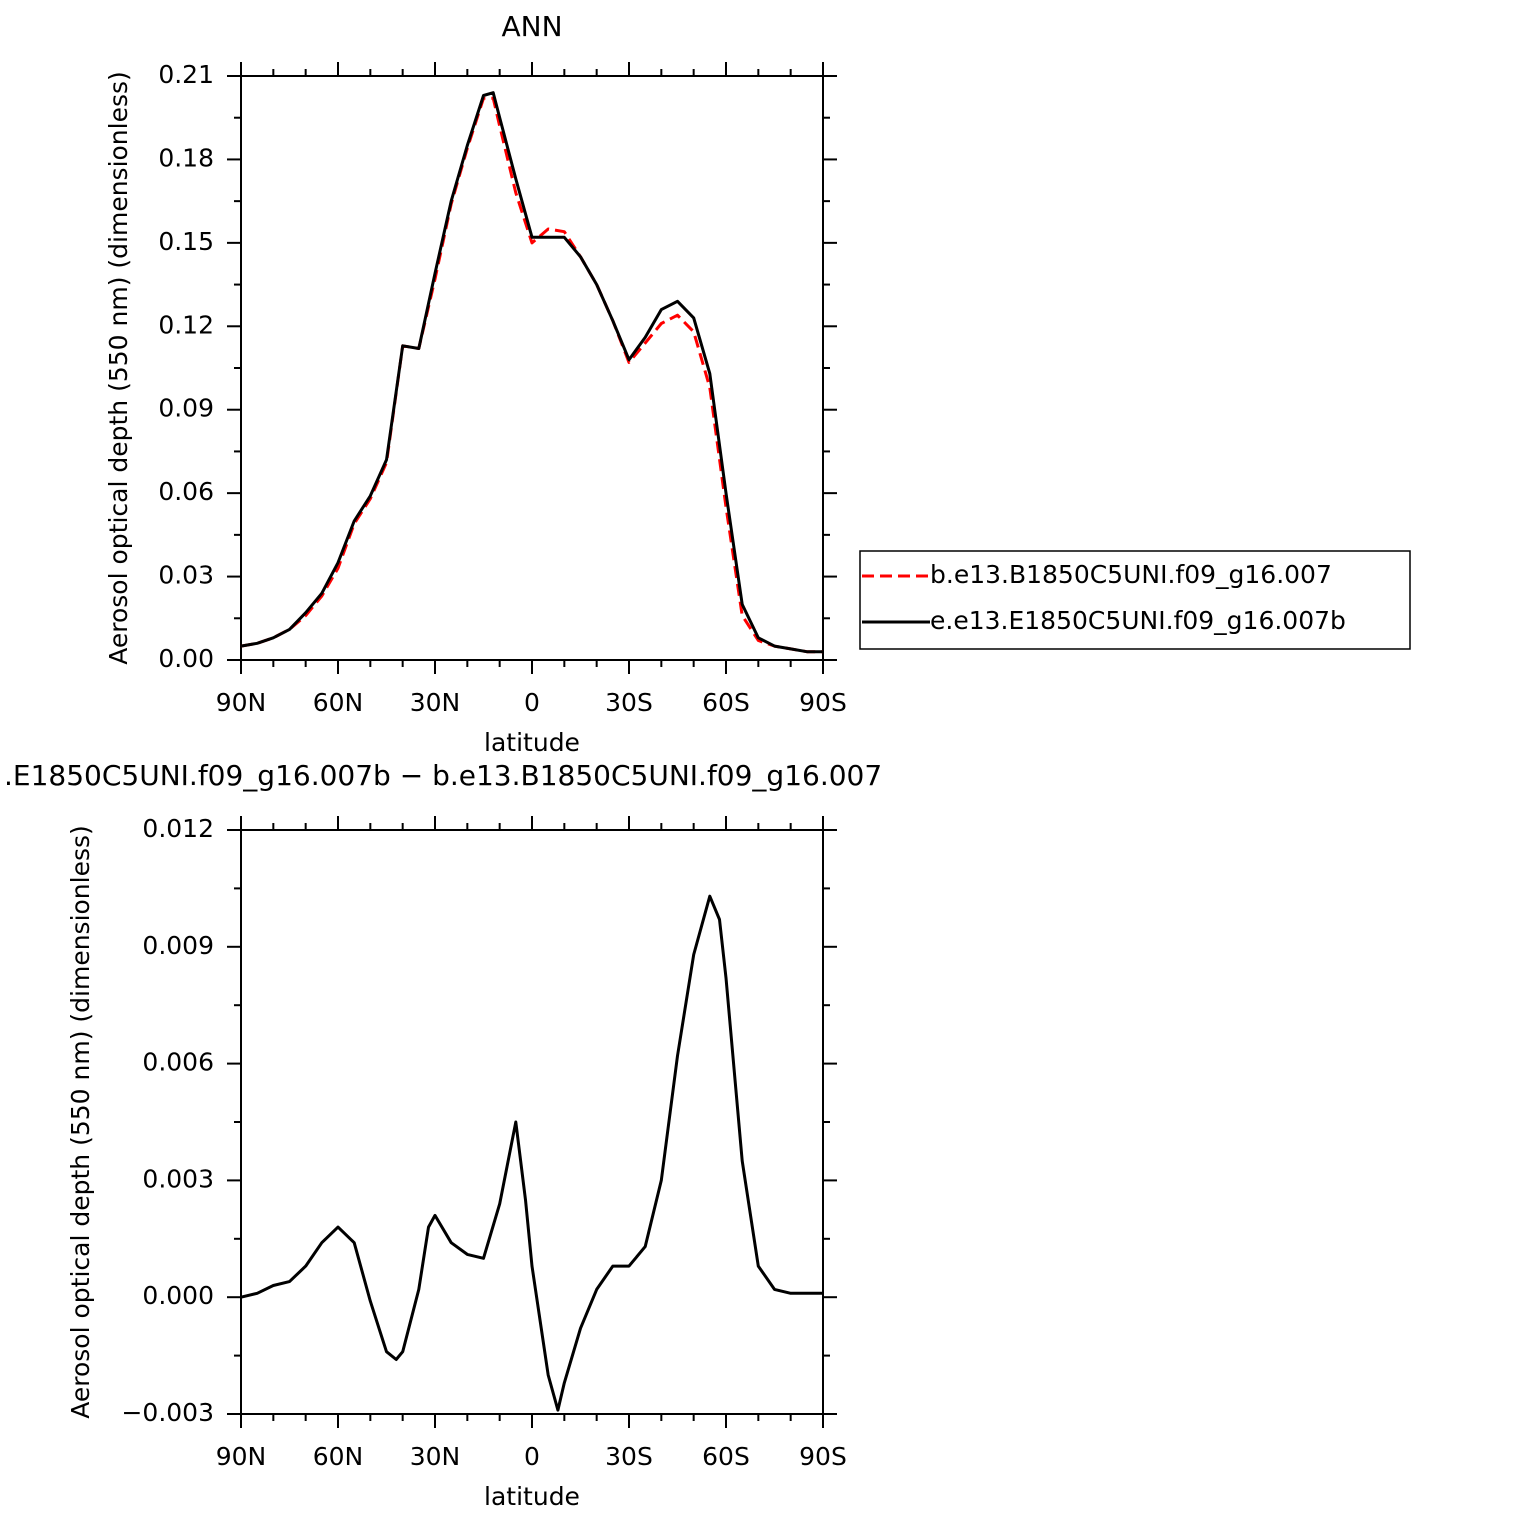 This screenshot has height=1519, width=1516. What do you see at coordinates (1138, 620) in the screenshot?
I see `legend-label: e.e13.E1850C5UNI.f09_g16.007b` at bounding box center [1138, 620].